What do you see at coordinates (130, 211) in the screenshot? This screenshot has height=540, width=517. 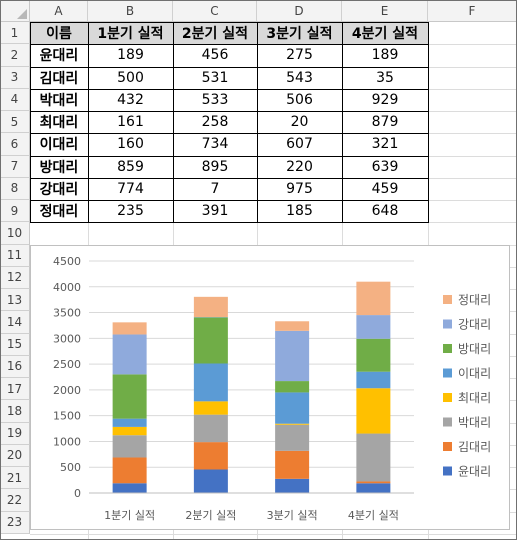 I see `value-cell: 235` at bounding box center [130, 211].